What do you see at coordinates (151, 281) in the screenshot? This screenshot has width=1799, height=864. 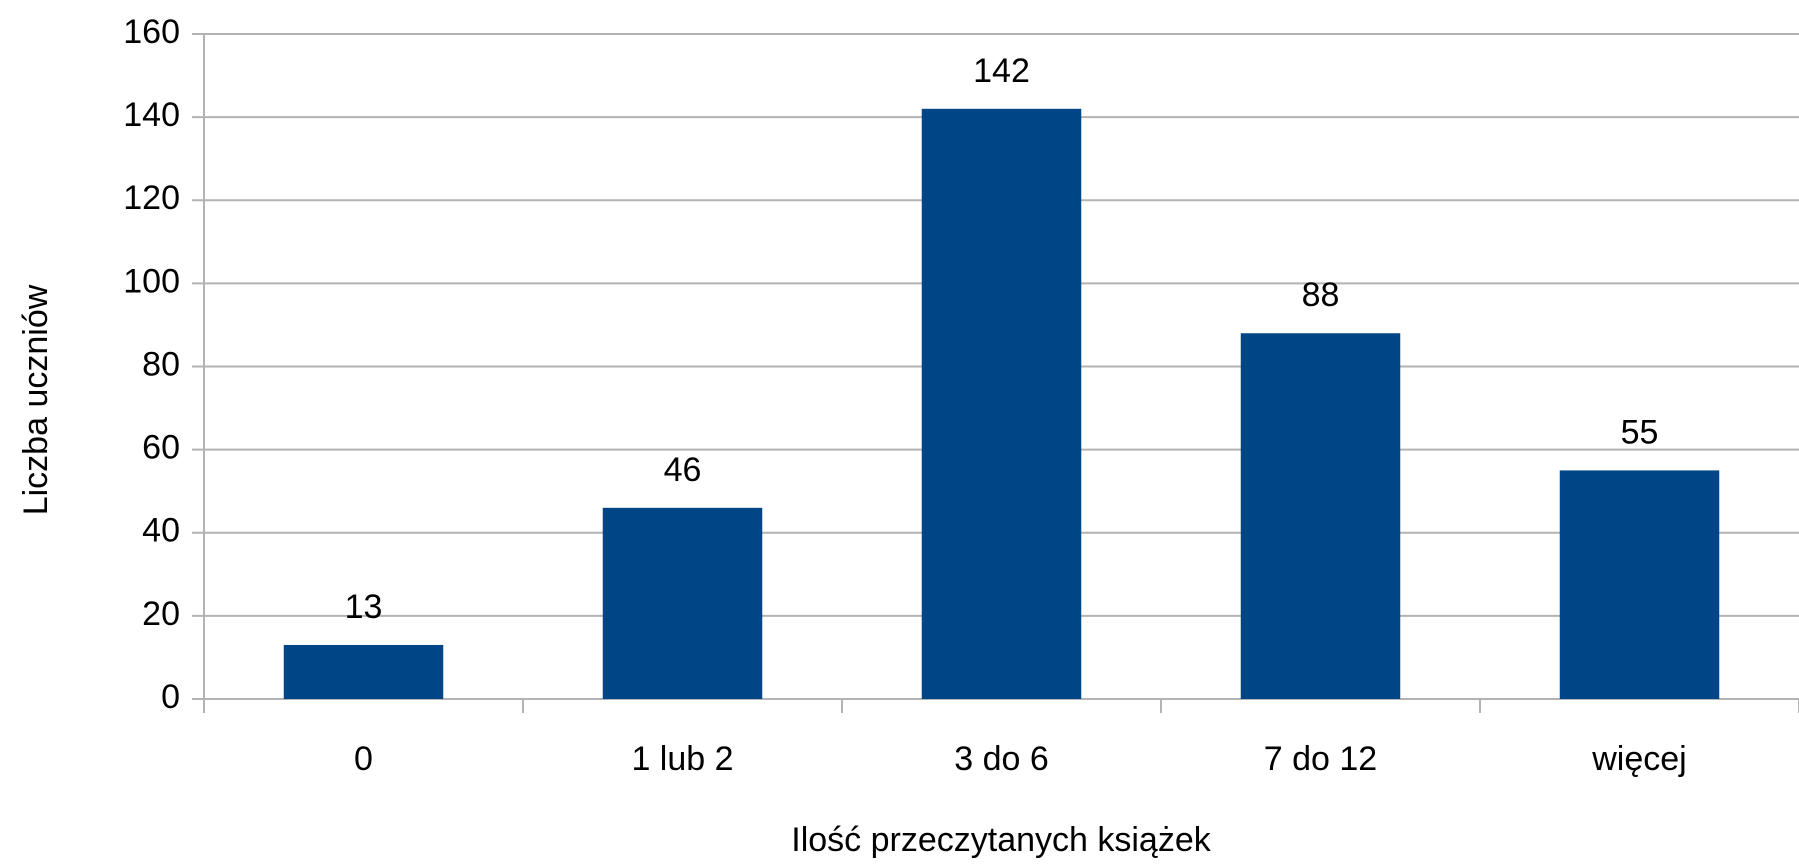 I see `y-tick-label: 100` at bounding box center [151, 281].